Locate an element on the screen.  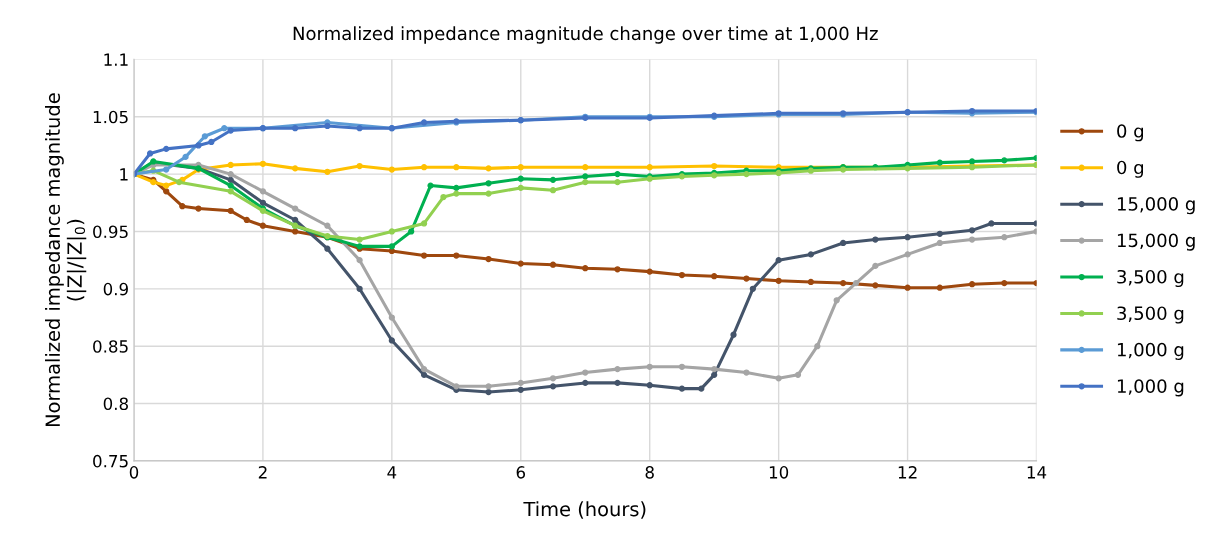
x-tick-label: 12 is located at coordinates (907, 472).